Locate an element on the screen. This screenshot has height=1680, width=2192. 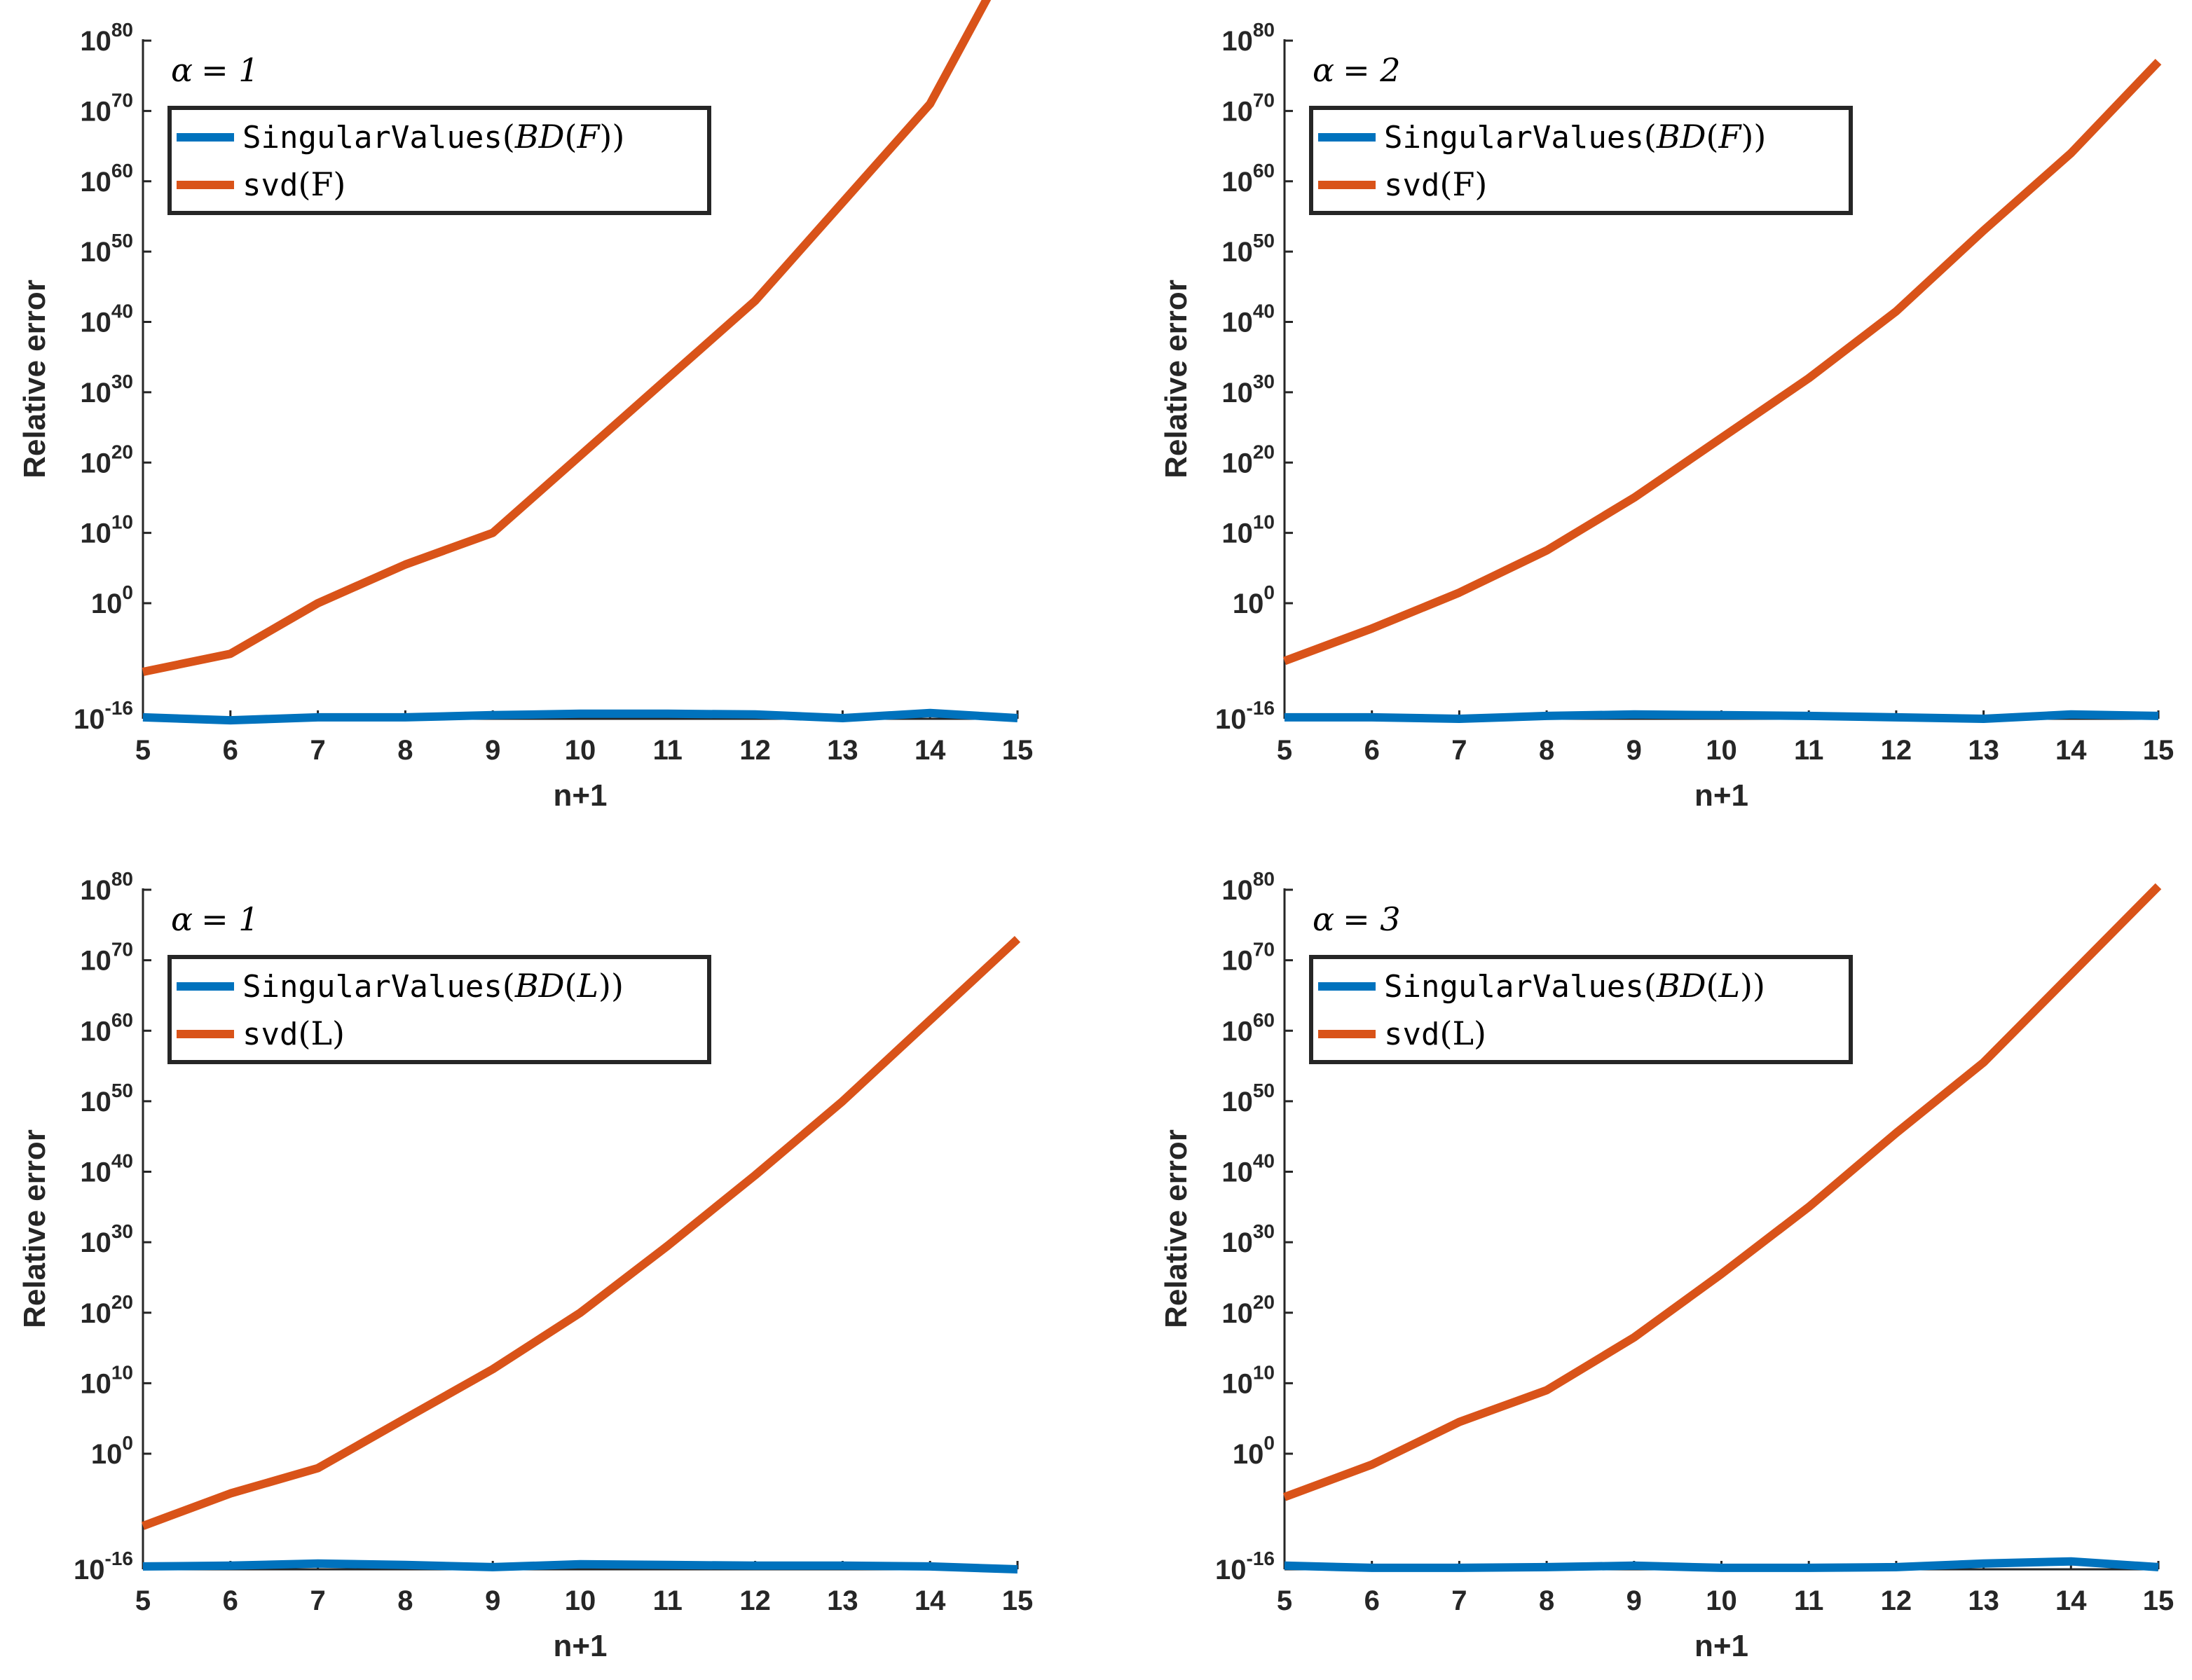
x-tick-label: 11 is located at coordinates (668, 751).